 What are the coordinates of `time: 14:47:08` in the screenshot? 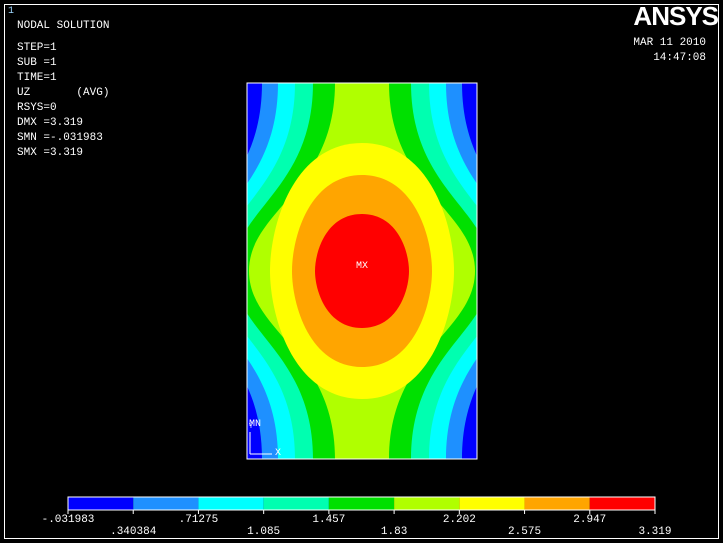 It's located at (679, 58).